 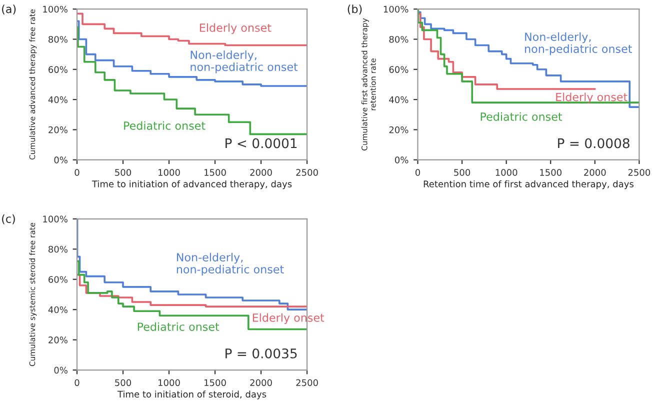 What do you see at coordinates (8, 219) in the screenshot?
I see `chart-title: (c)` at bounding box center [8, 219].